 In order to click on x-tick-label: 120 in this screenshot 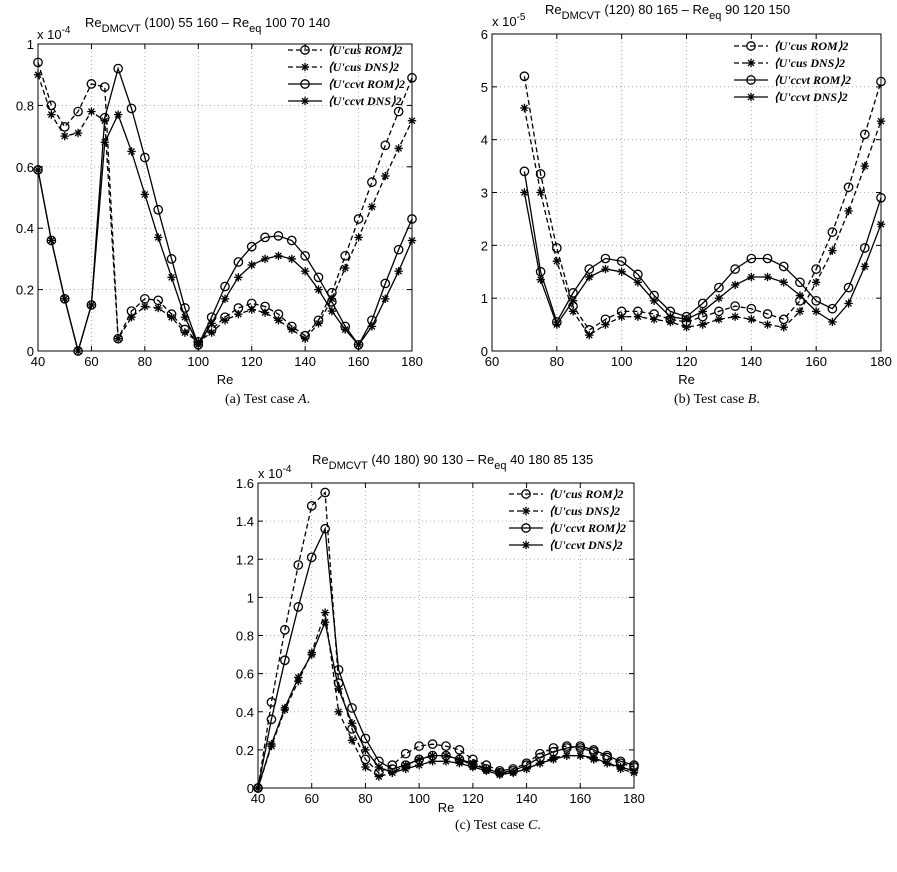, I will do `click(252, 361)`.